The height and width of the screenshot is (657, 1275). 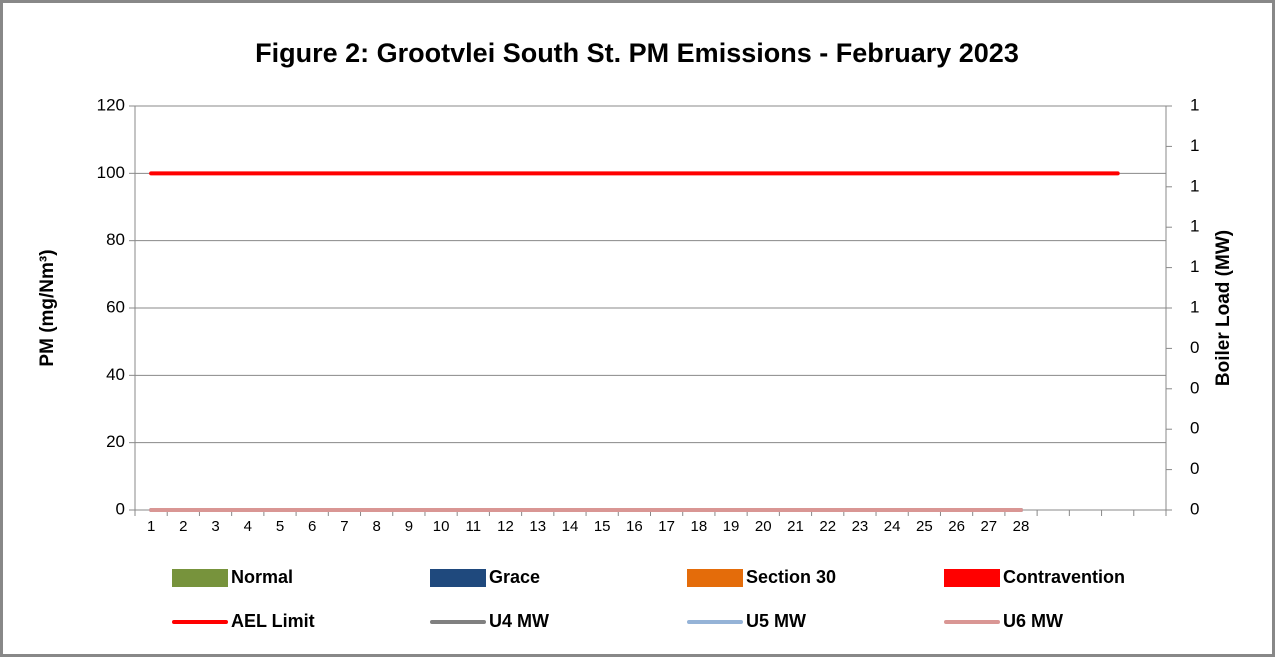 What do you see at coordinates (634, 526) in the screenshot?
I see `x-tick-label: 16` at bounding box center [634, 526].